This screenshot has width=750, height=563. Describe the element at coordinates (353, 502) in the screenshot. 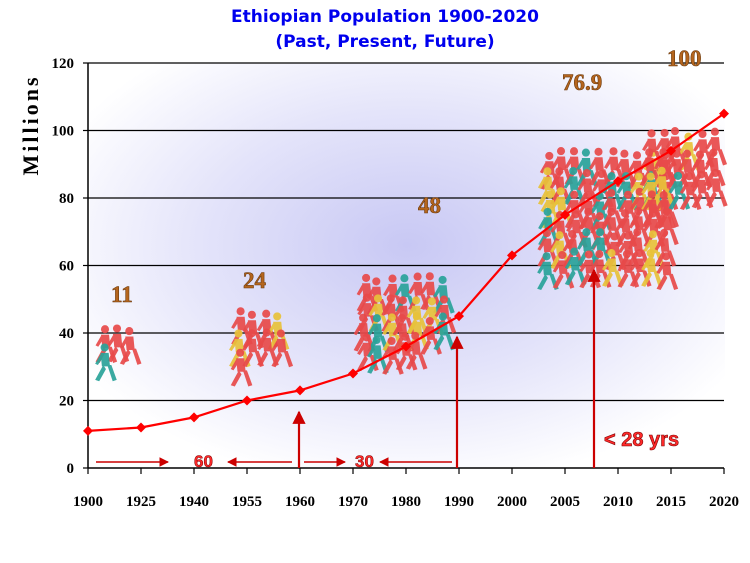

I see `x-tick-label: 1970` at that location.